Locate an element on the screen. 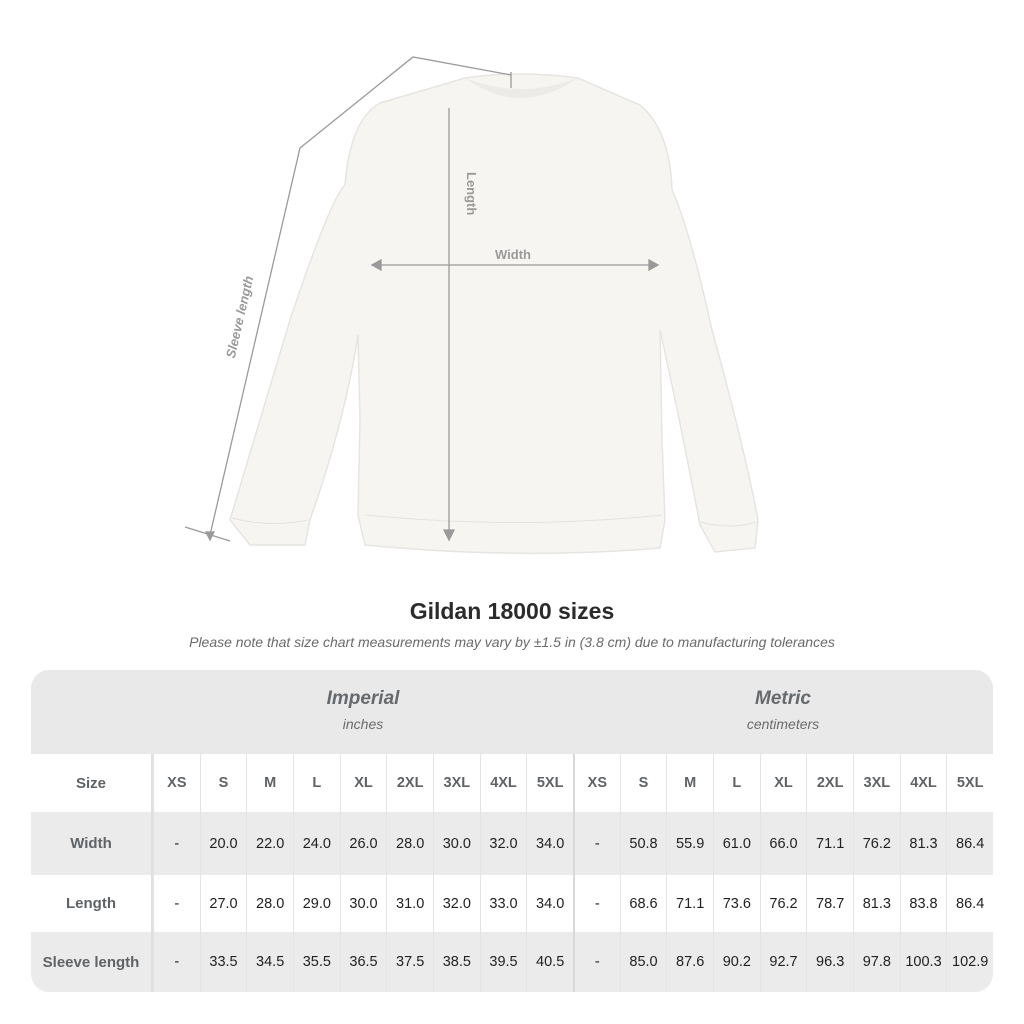  table-cell: 26.0 is located at coordinates (363, 843).